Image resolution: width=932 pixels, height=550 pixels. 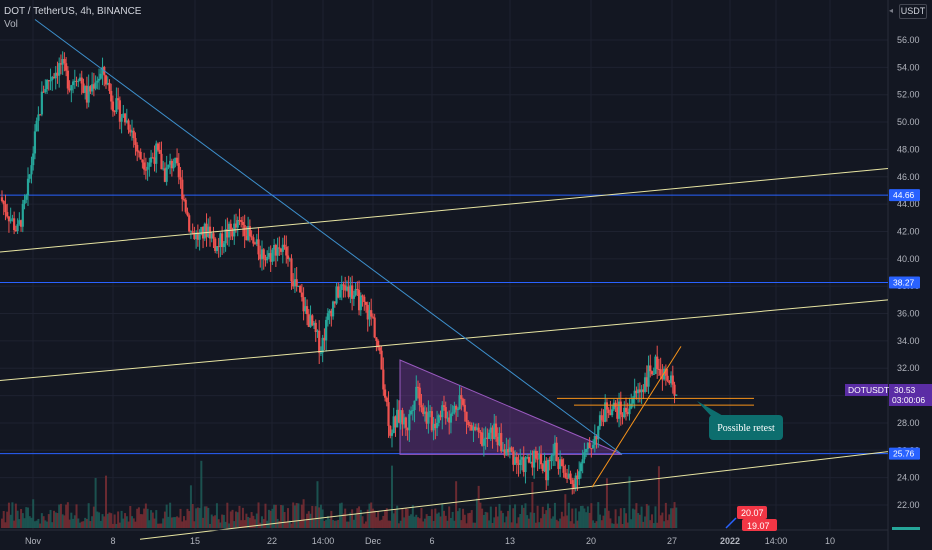 I want to click on y-tick-label: 28.00, so click(x=908, y=423).